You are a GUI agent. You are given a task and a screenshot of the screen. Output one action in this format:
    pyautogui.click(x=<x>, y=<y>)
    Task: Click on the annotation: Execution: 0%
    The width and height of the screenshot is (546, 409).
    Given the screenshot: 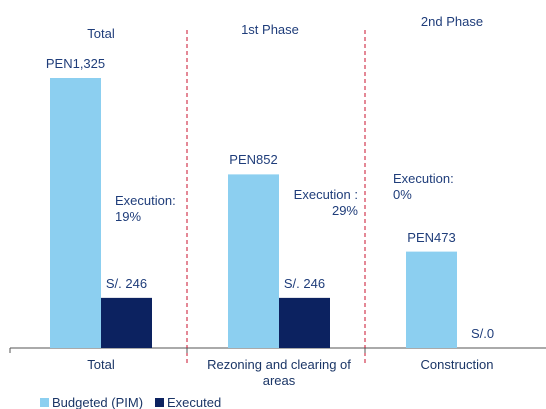 What is the action you would take?
    pyautogui.click(x=423, y=186)
    